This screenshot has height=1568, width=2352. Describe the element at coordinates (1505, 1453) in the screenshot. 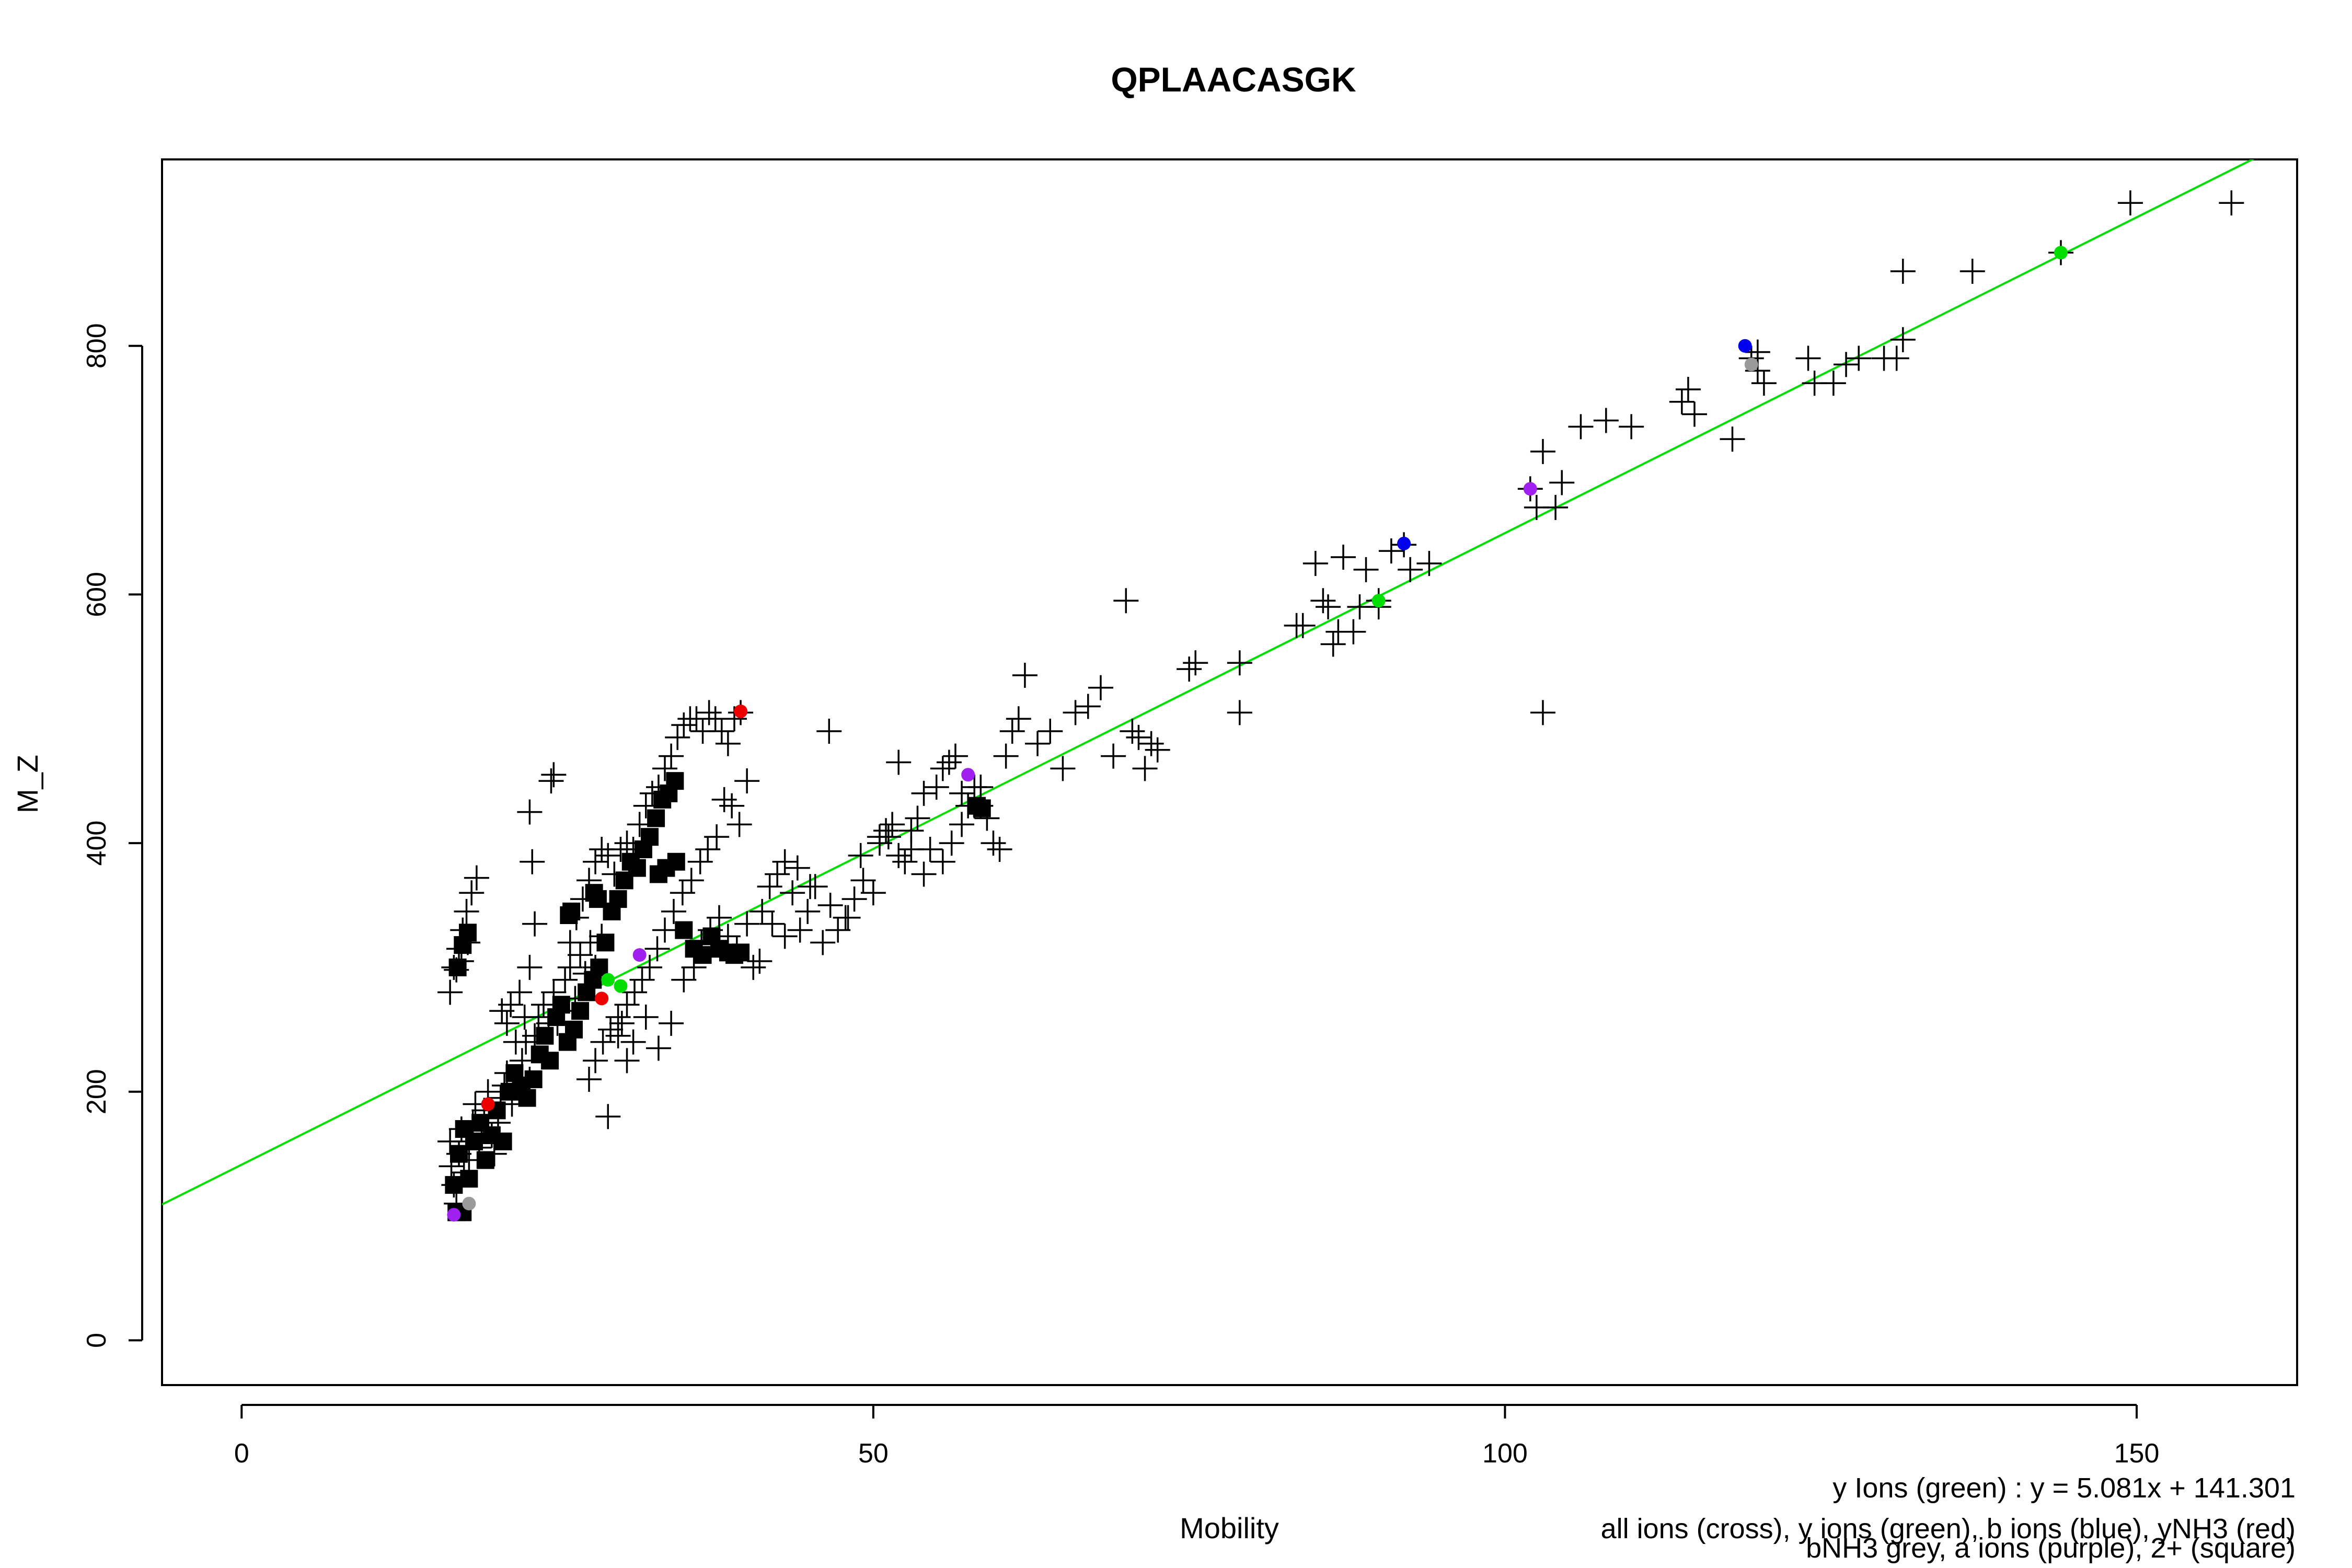

I see `x-tick-label: 100` at that location.